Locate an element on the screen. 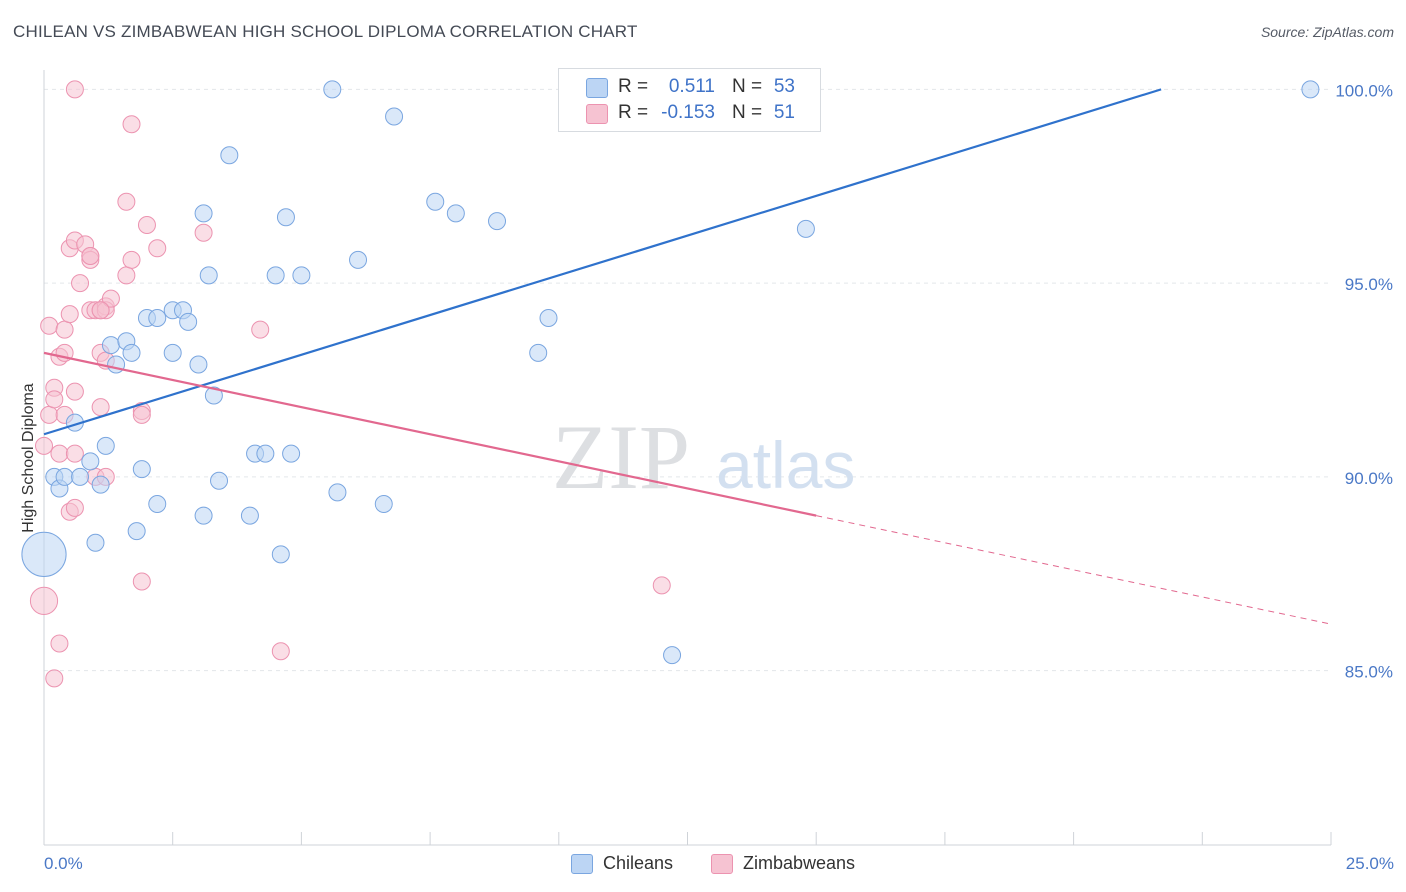 The height and width of the screenshot is (892, 1406). bottom-legend-label: Zimbabweans is located at coordinates (799, 863).